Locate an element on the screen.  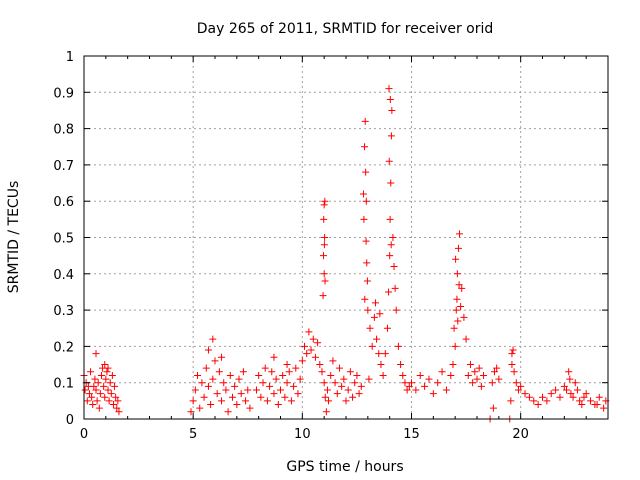
y-tick-label: 0.5 is located at coordinates (63, 239).